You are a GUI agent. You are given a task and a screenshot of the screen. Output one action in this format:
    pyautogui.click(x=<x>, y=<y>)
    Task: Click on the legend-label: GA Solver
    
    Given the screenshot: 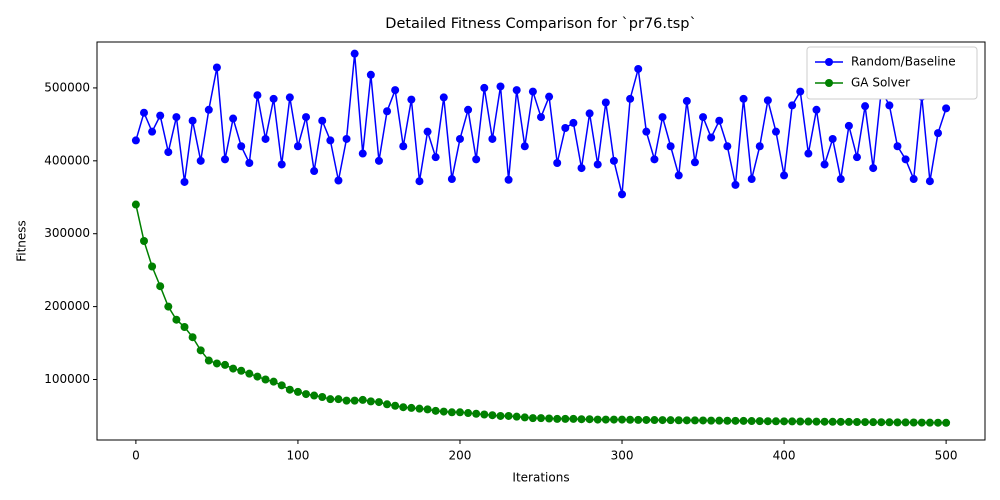 What is the action you would take?
    pyautogui.click(x=880, y=83)
    